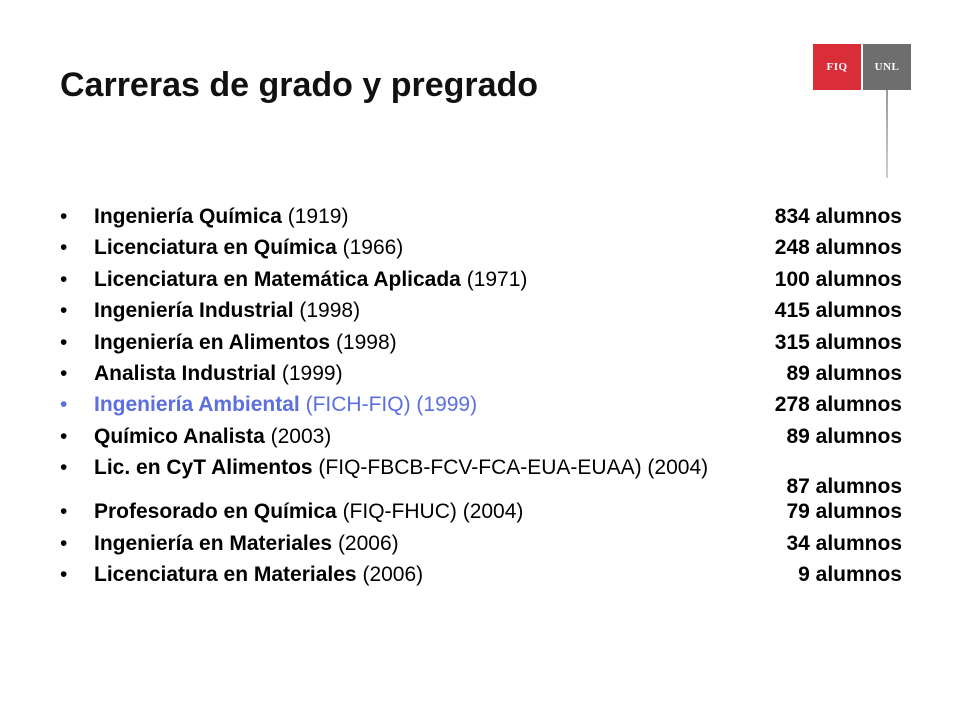 The image size is (960, 720). Describe the element at coordinates (315, 216) in the screenshot. I see `career-detail: (1919)` at that location.